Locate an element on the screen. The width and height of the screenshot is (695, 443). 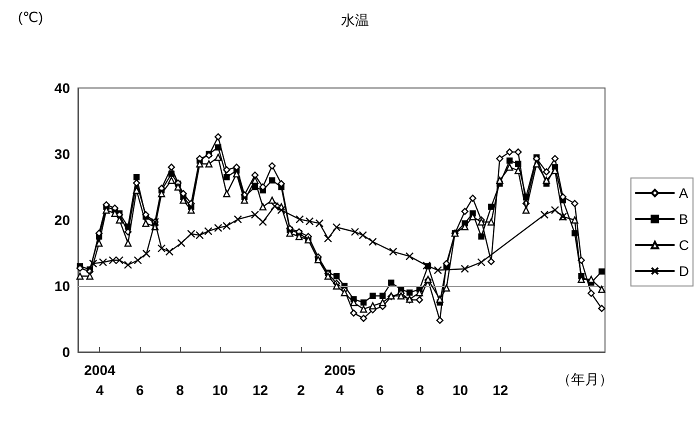
y-axis-title: (℃) is located at coordinates (31, 17).